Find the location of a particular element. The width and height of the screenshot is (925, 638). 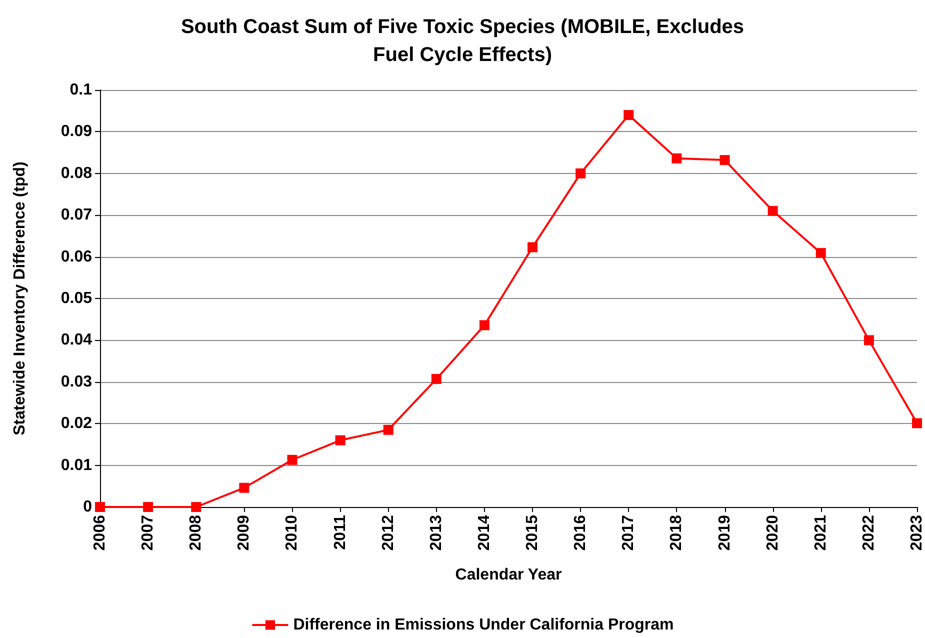

y-tick-label: 0.09 is located at coordinates (76, 131).